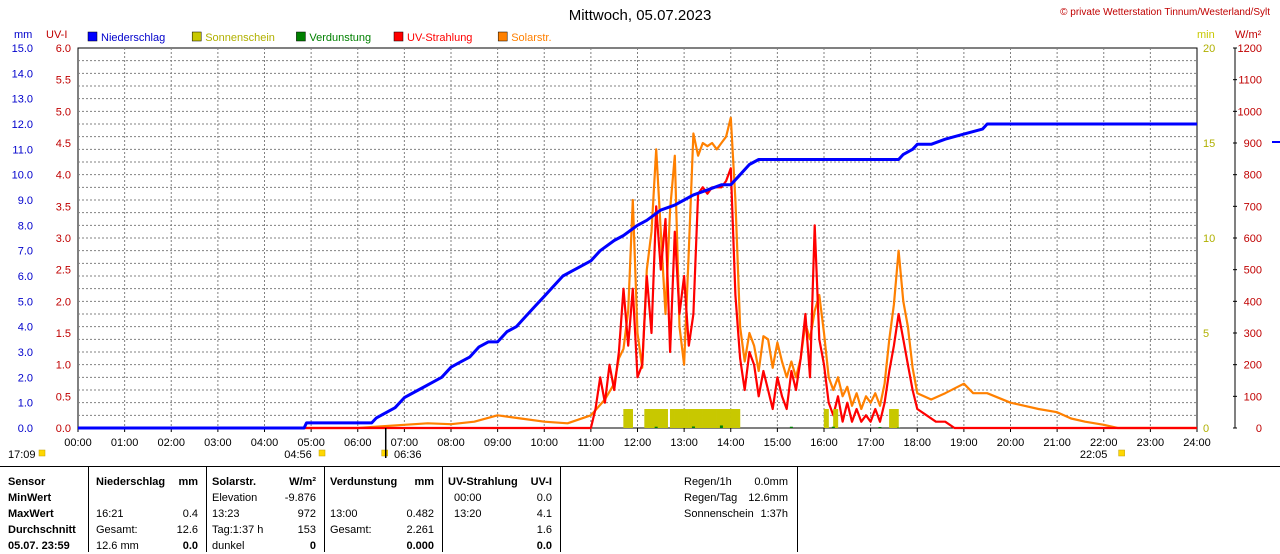 Image resolution: width=1280 pixels, height=554 pixels. Describe the element at coordinates (768, 498) in the screenshot. I see `summary-value-rain-day: 12.6mm` at that location.